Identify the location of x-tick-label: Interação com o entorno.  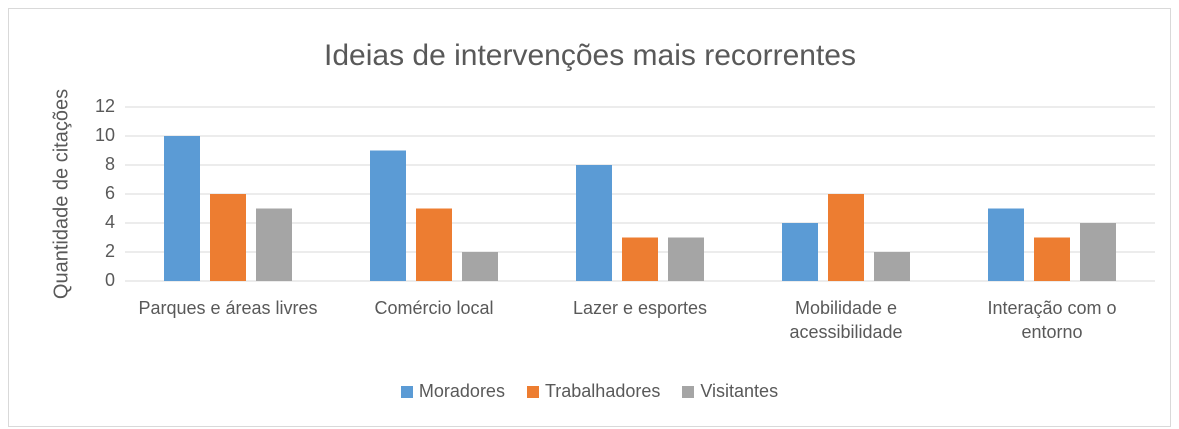
(1052, 320).